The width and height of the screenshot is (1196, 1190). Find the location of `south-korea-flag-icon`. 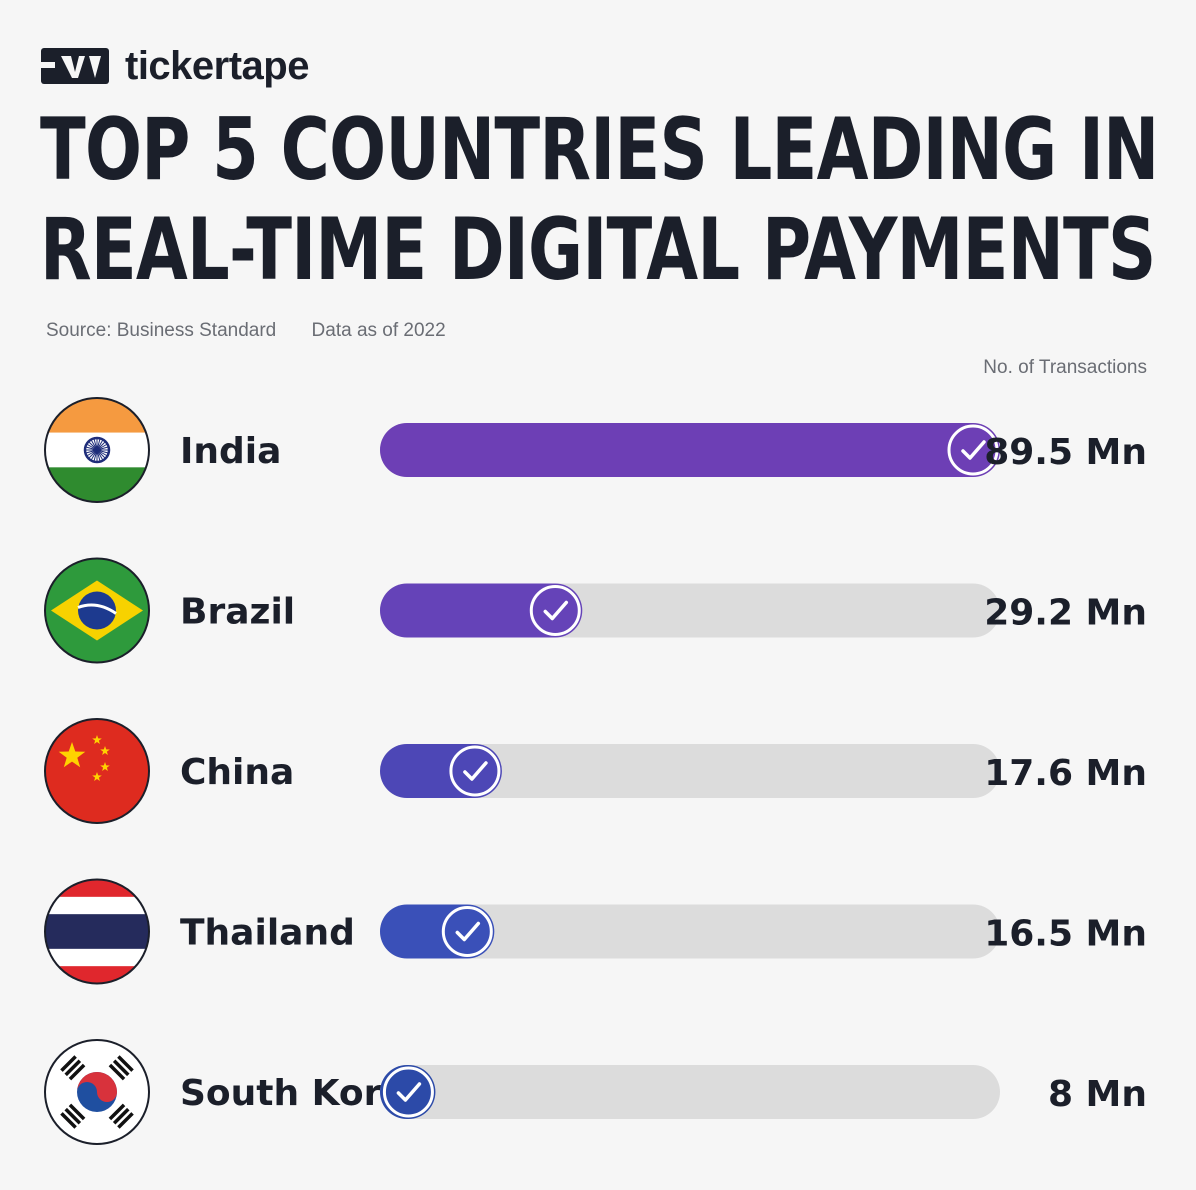

south-korea-flag-icon is located at coordinates (97, 1092).